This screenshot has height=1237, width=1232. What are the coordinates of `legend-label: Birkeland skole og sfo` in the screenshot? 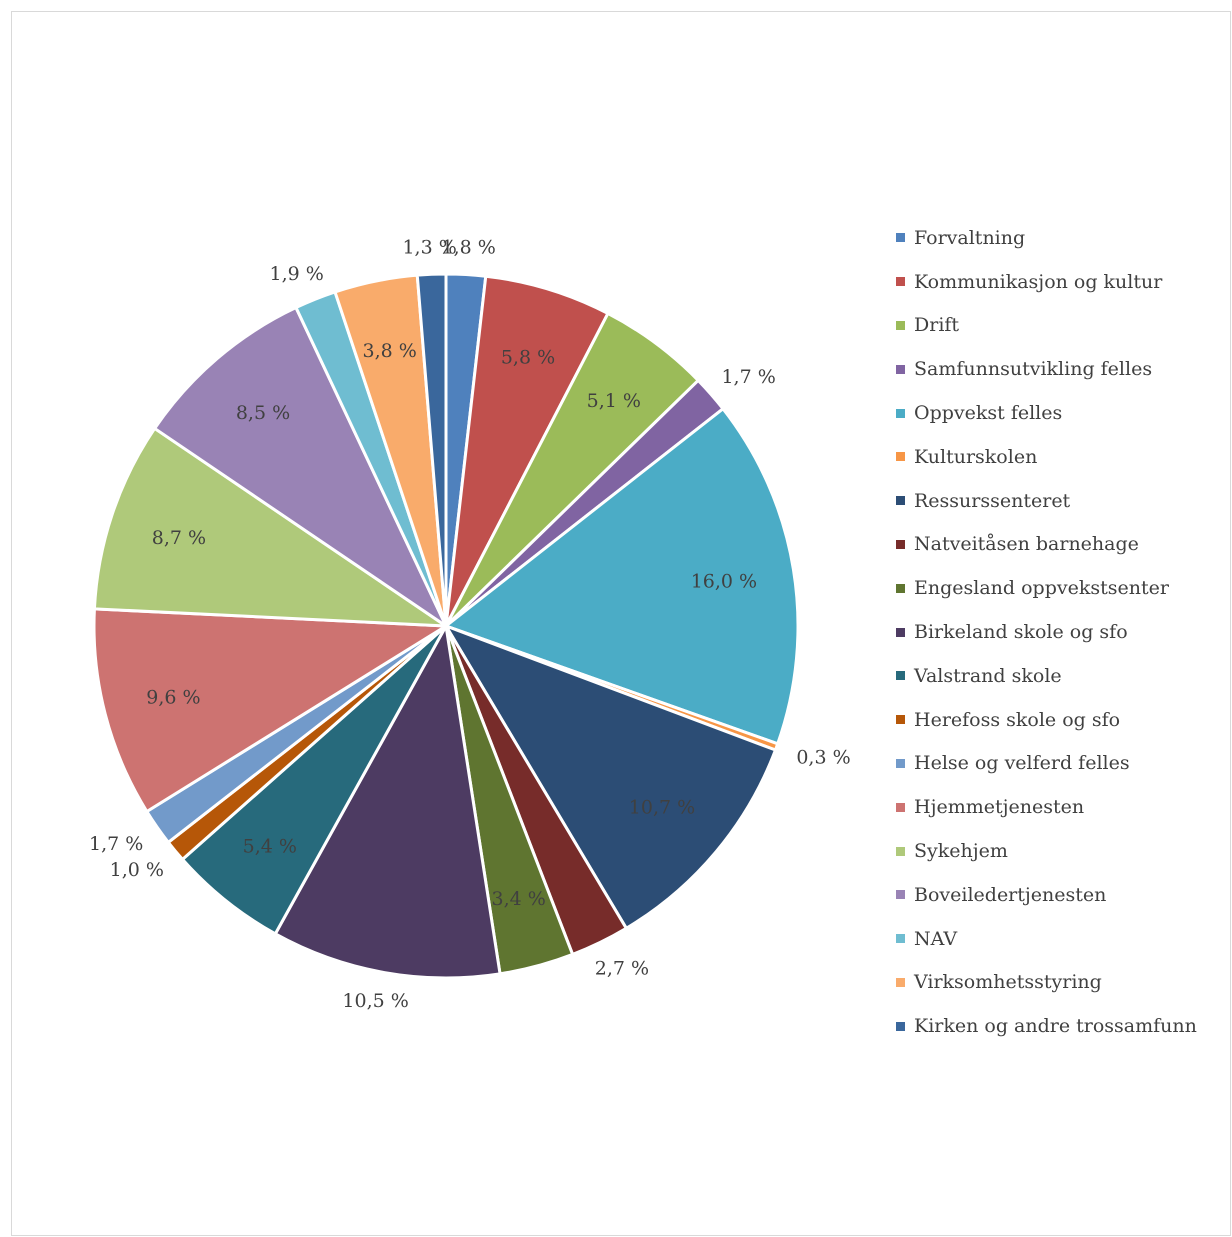 It's located at (1021, 632).